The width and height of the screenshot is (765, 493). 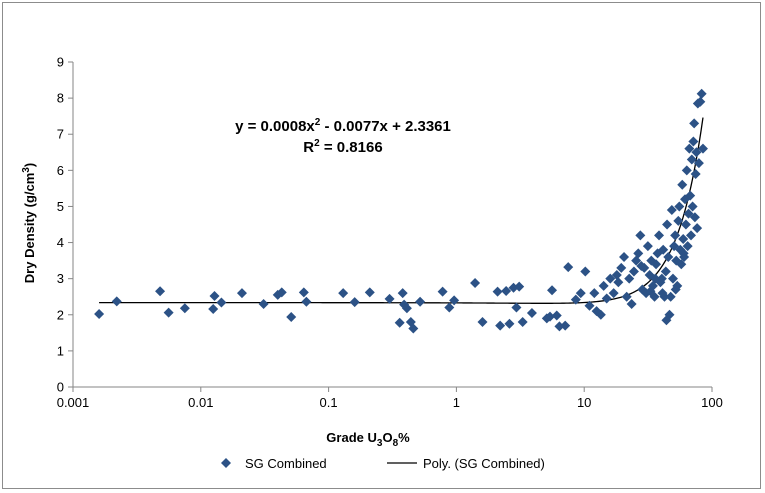 What do you see at coordinates (380, 443) in the screenshot?
I see `x-axis-title-sub1: 3` at bounding box center [380, 443].